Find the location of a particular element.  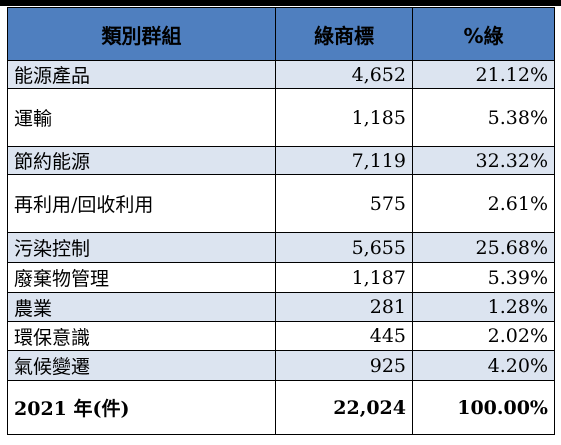

header-green-trademark: 綠商標 is located at coordinates (344, 34).